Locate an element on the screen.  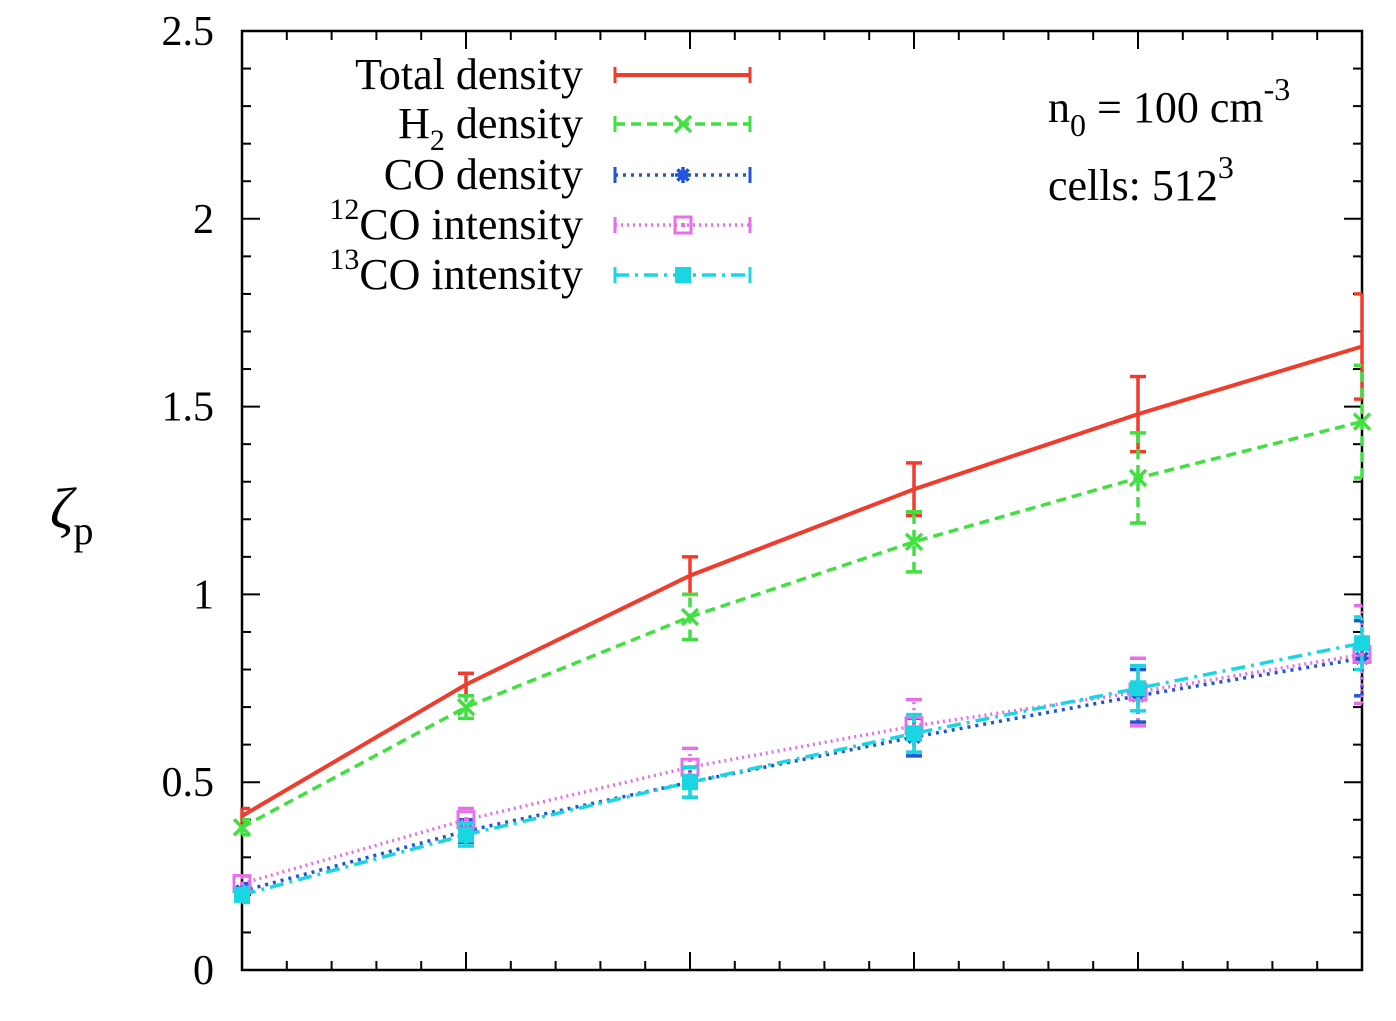
y-tick-label: 0.5 is located at coordinates (188, 783).